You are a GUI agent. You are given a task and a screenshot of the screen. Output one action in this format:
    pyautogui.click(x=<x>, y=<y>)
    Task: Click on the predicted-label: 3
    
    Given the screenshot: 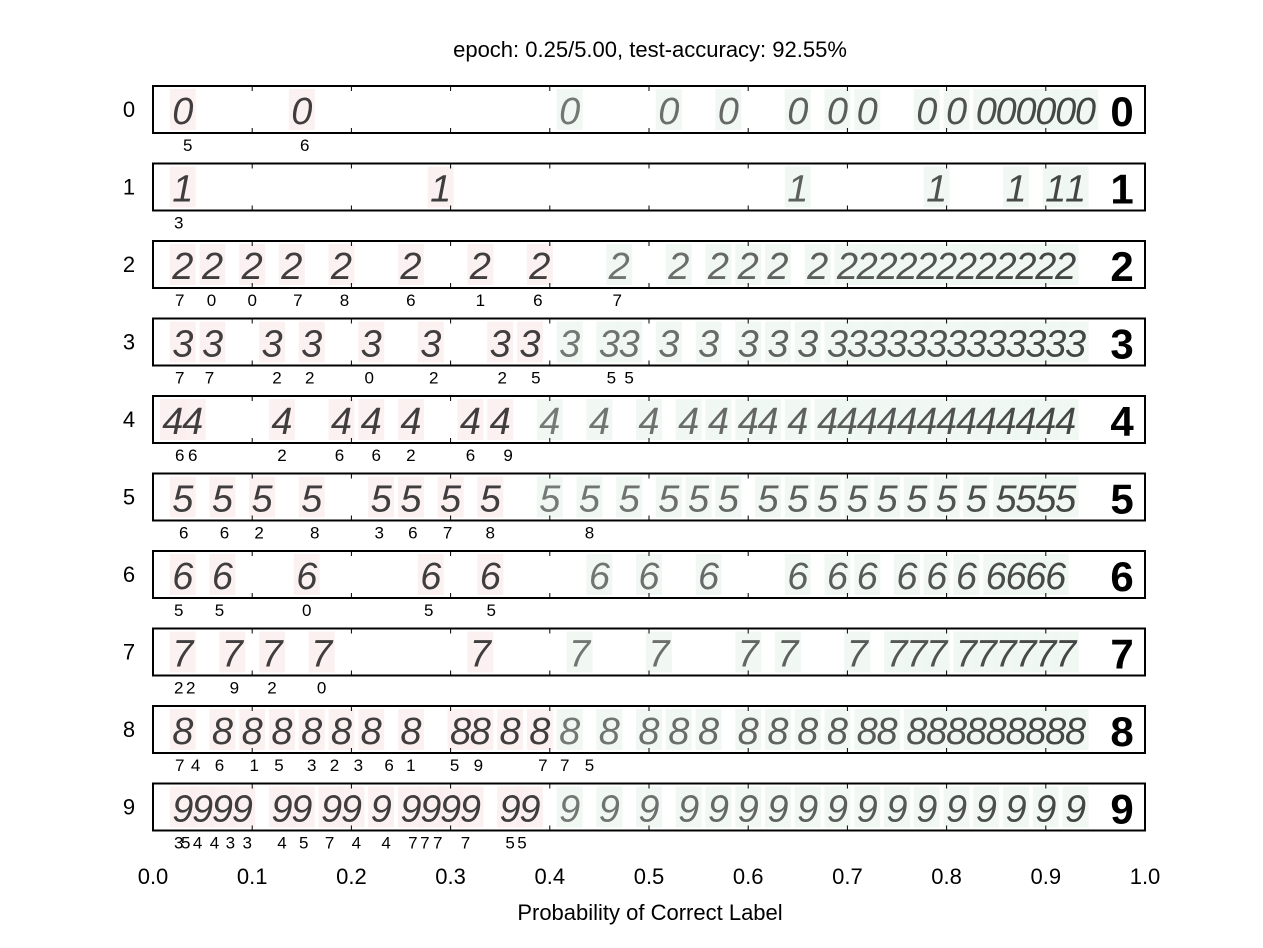 What is the action you would take?
    pyautogui.click(x=378, y=533)
    